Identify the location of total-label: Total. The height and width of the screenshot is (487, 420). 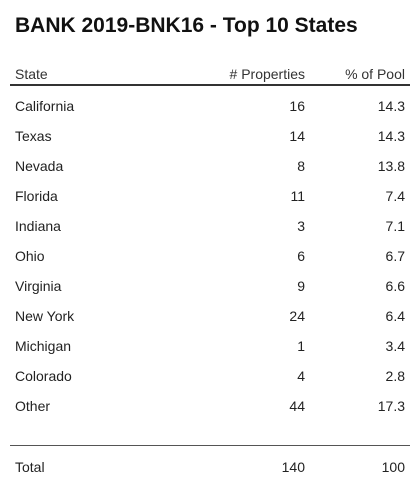
(30, 467).